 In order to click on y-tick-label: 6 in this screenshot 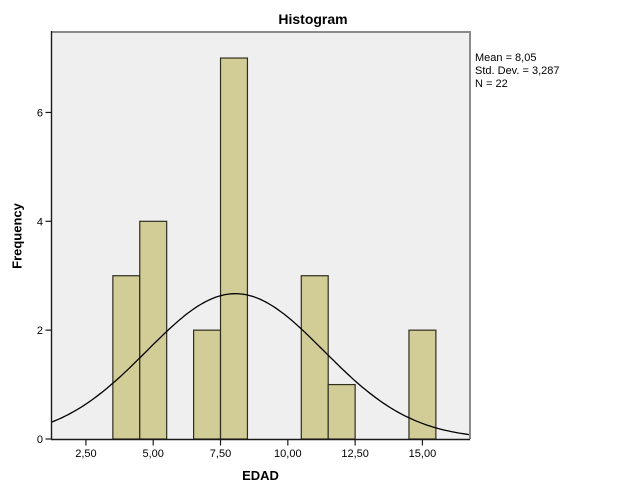, I will do `click(40, 113)`.